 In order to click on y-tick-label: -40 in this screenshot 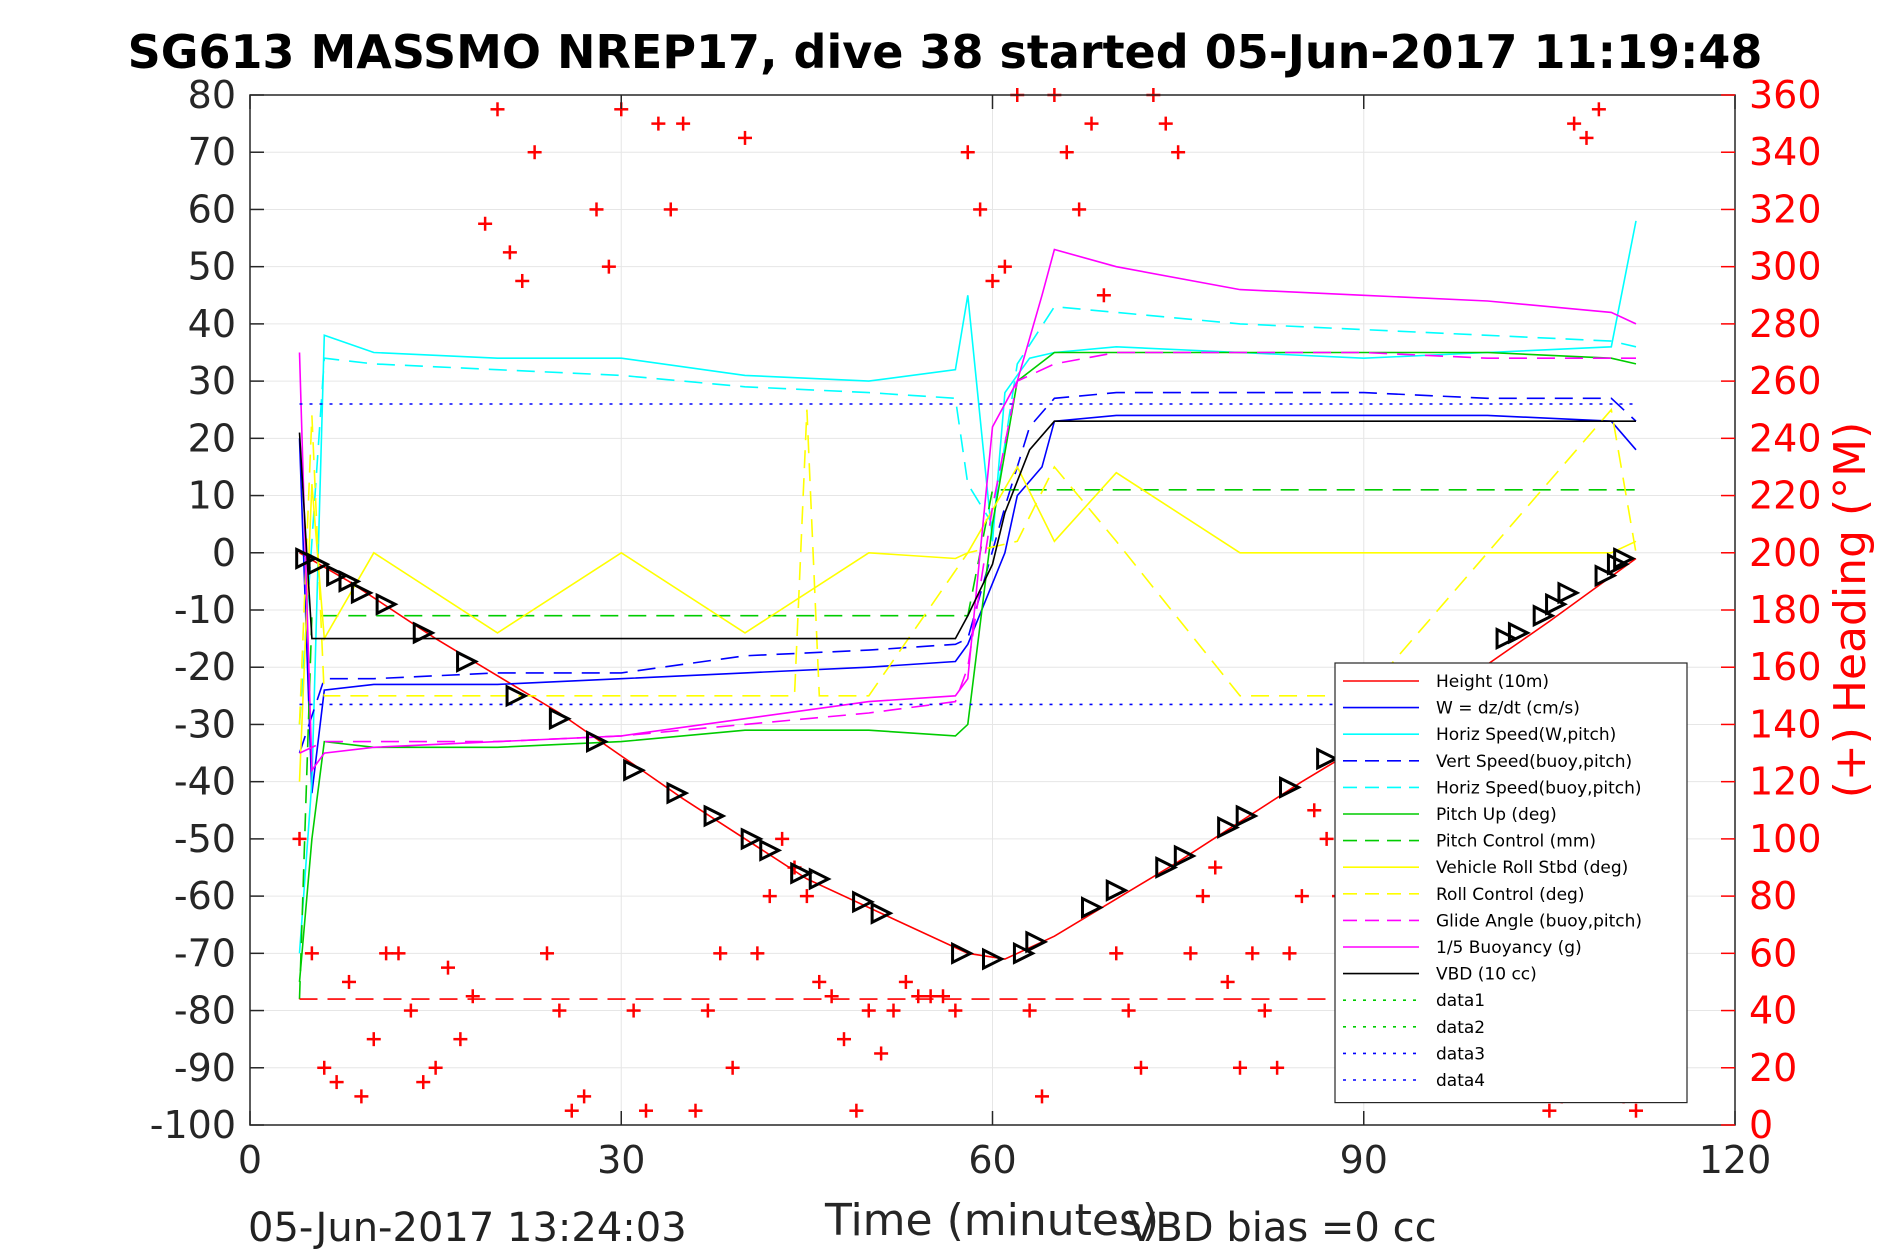, I will do `click(205, 782)`.